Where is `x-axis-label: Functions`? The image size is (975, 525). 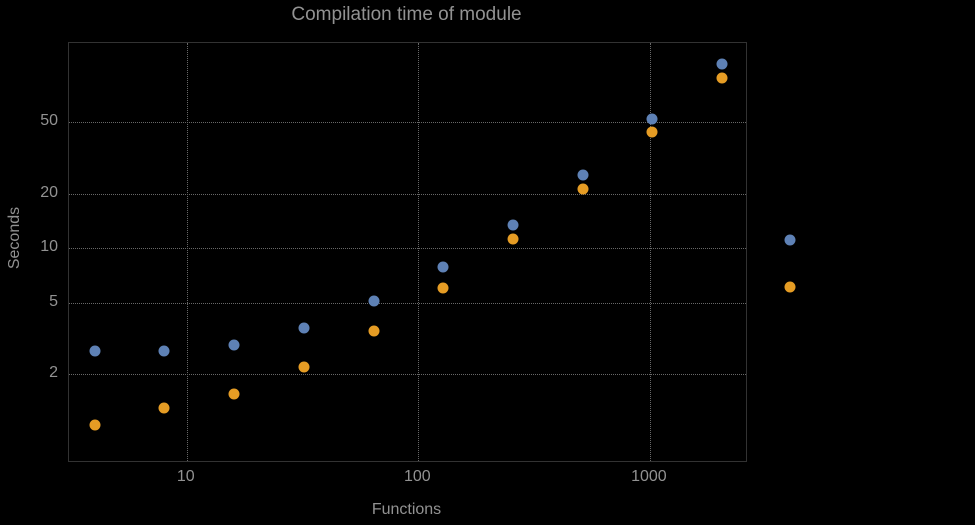 x-axis-label: Functions is located at coordinates (406, 509).